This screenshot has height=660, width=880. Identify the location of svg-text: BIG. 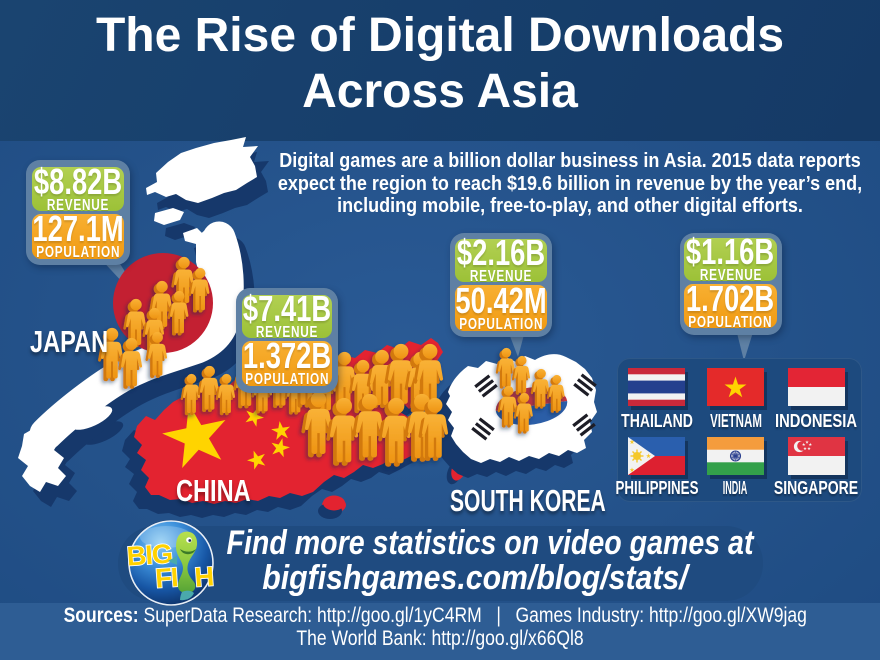
(149, 554).